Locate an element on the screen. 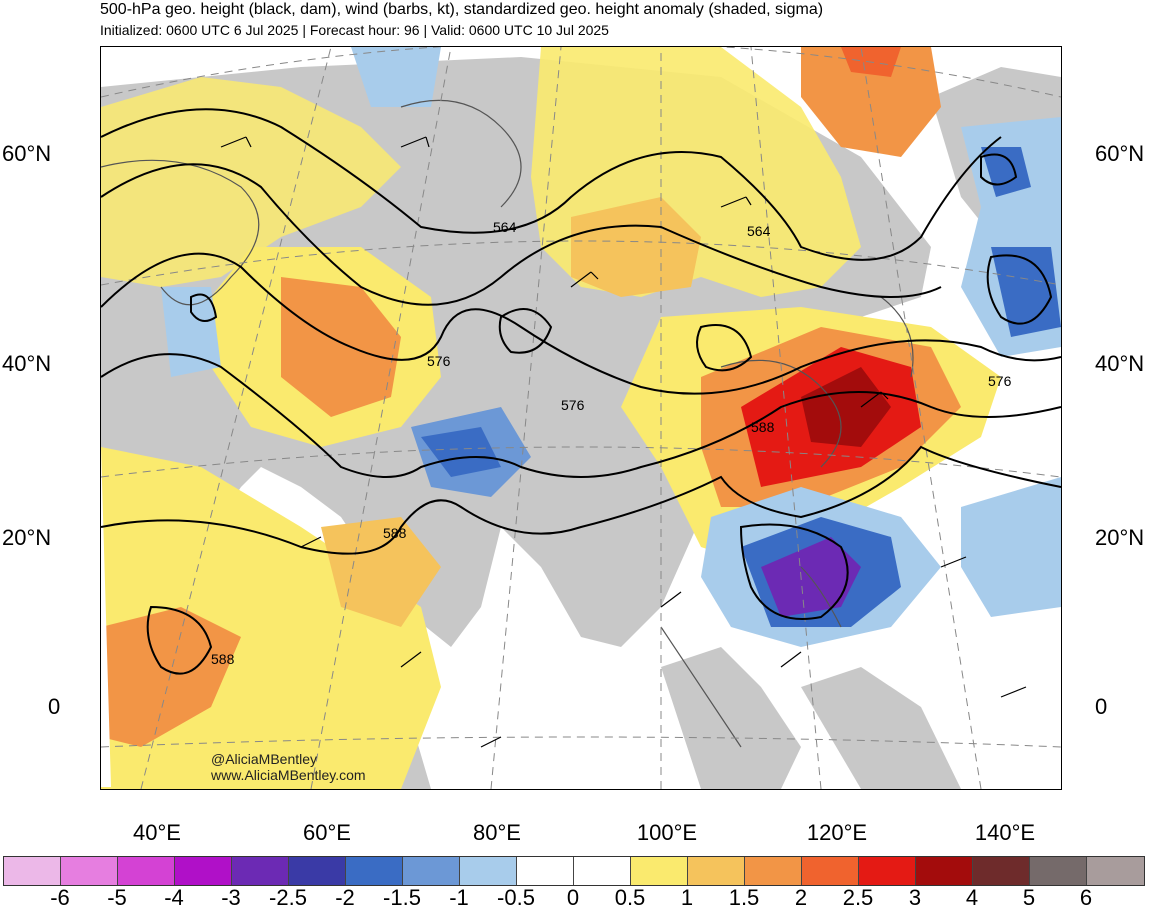  colorbar-tick-label: 5 is located at coordinates (1029, 897).